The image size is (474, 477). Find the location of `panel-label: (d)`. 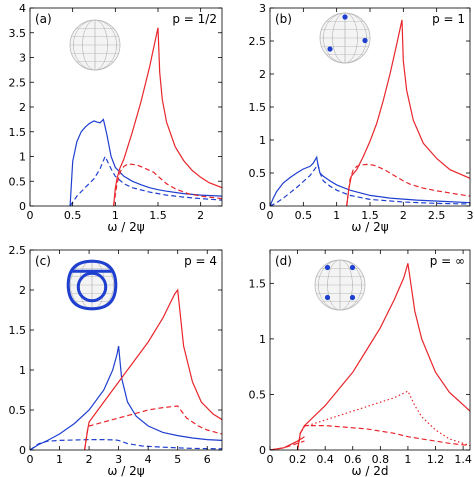

panel-label: (d) is located at coordinates (283, 261).